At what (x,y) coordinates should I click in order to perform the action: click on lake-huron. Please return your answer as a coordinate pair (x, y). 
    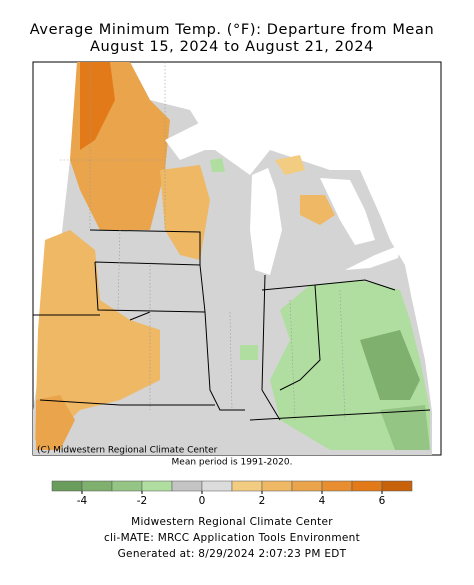
    Looking at the image, I should click on (347, 211).